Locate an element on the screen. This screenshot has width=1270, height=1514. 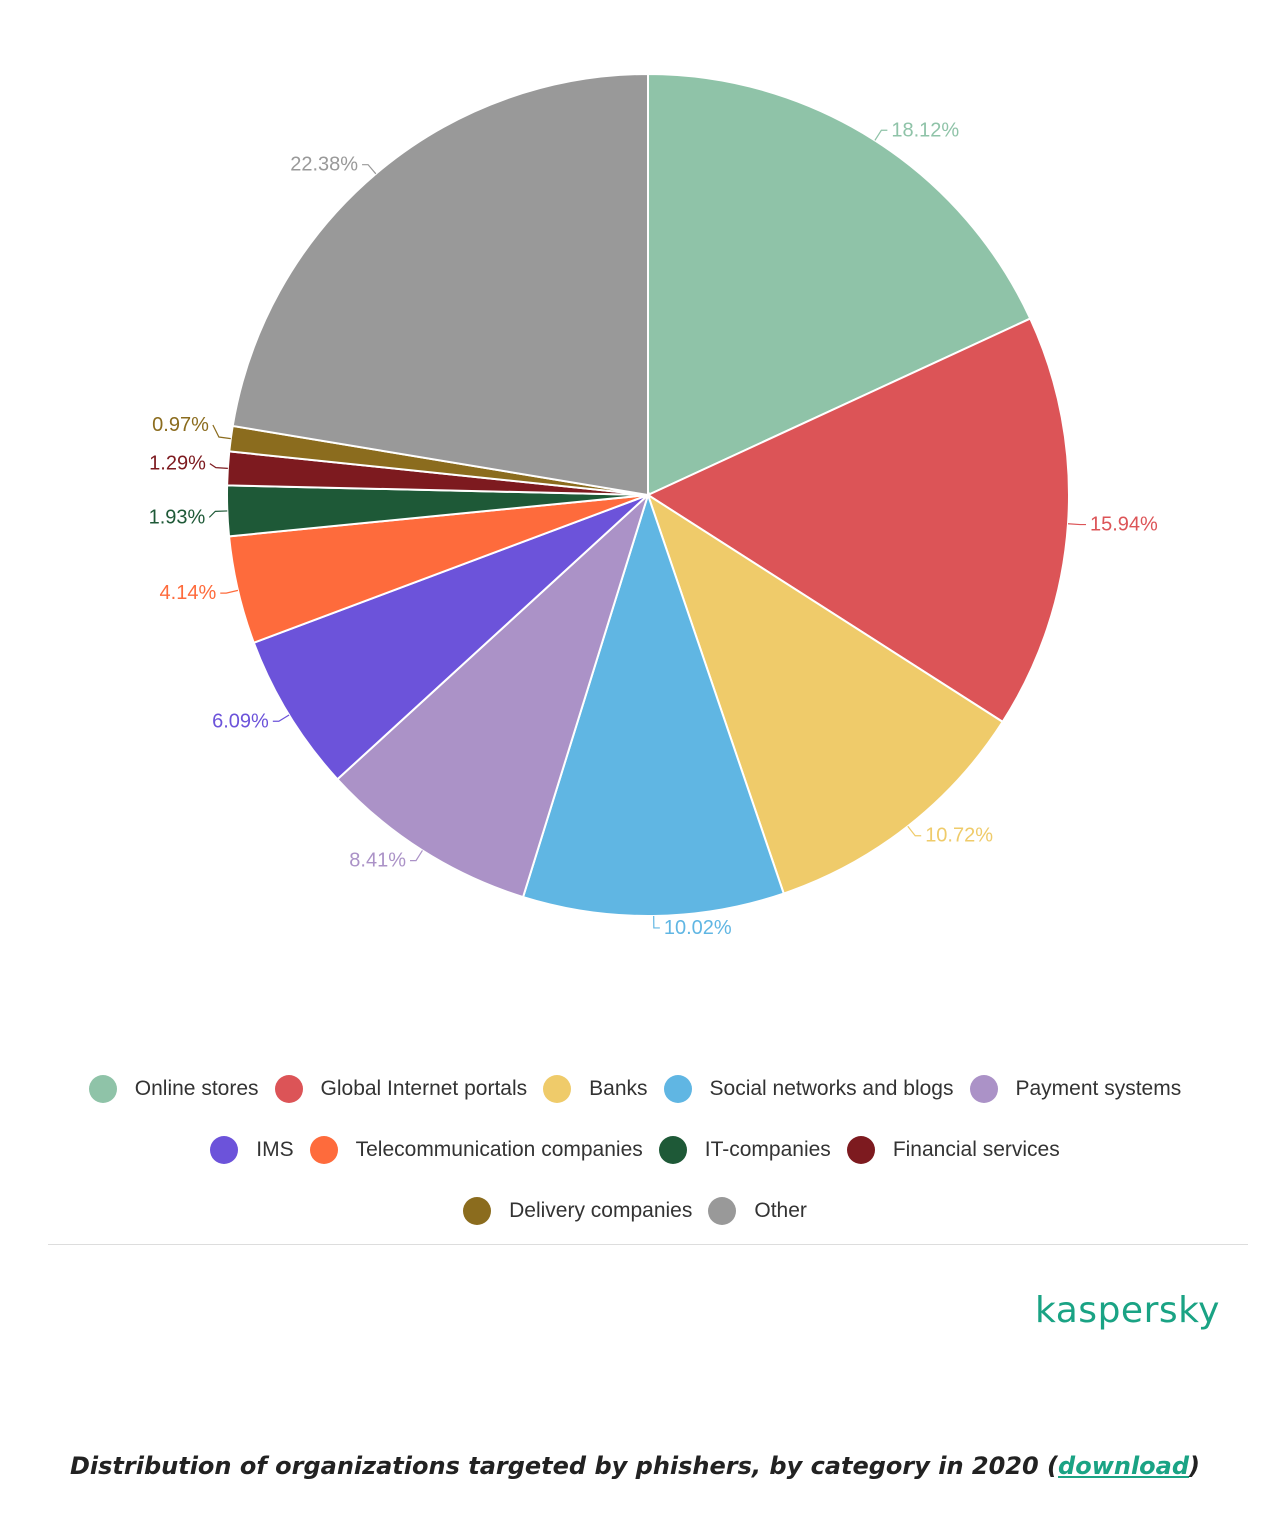
legend-label: IMS is located at coordinates (275, 1149).